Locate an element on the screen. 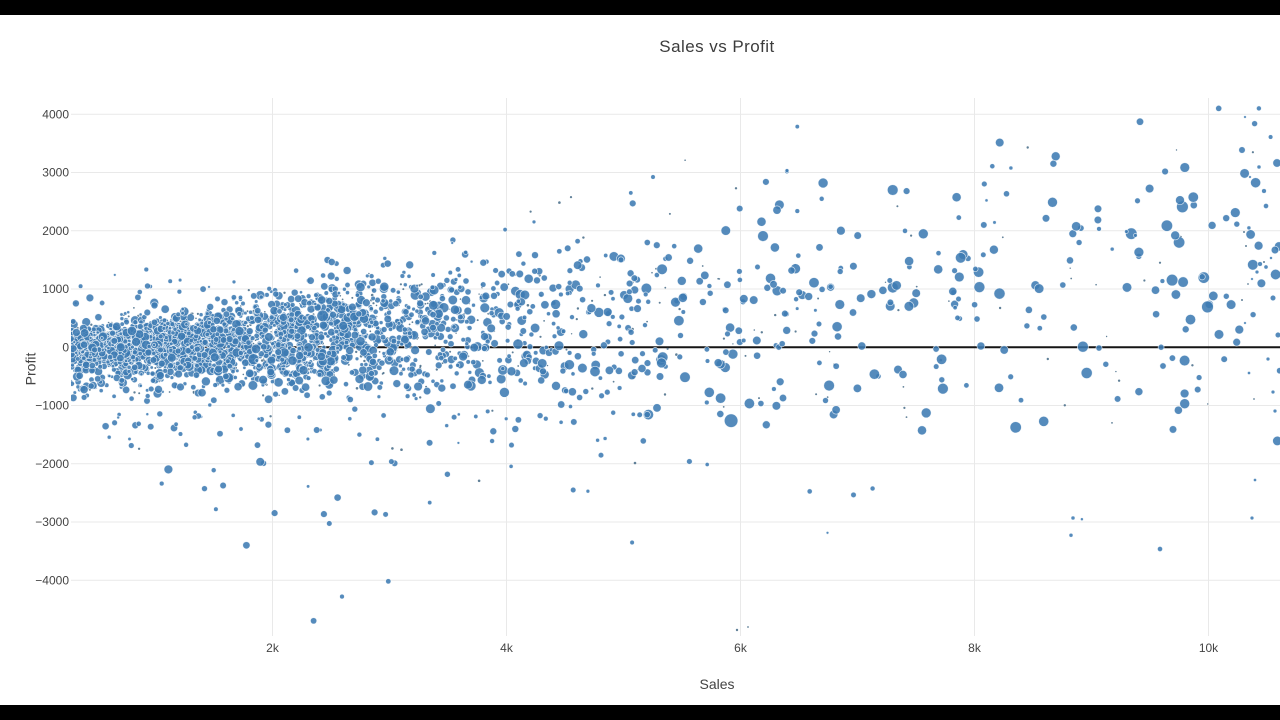 This screenshot has width=1280, height=720. svg-text: −4000 is located at coordinates (52, 581).